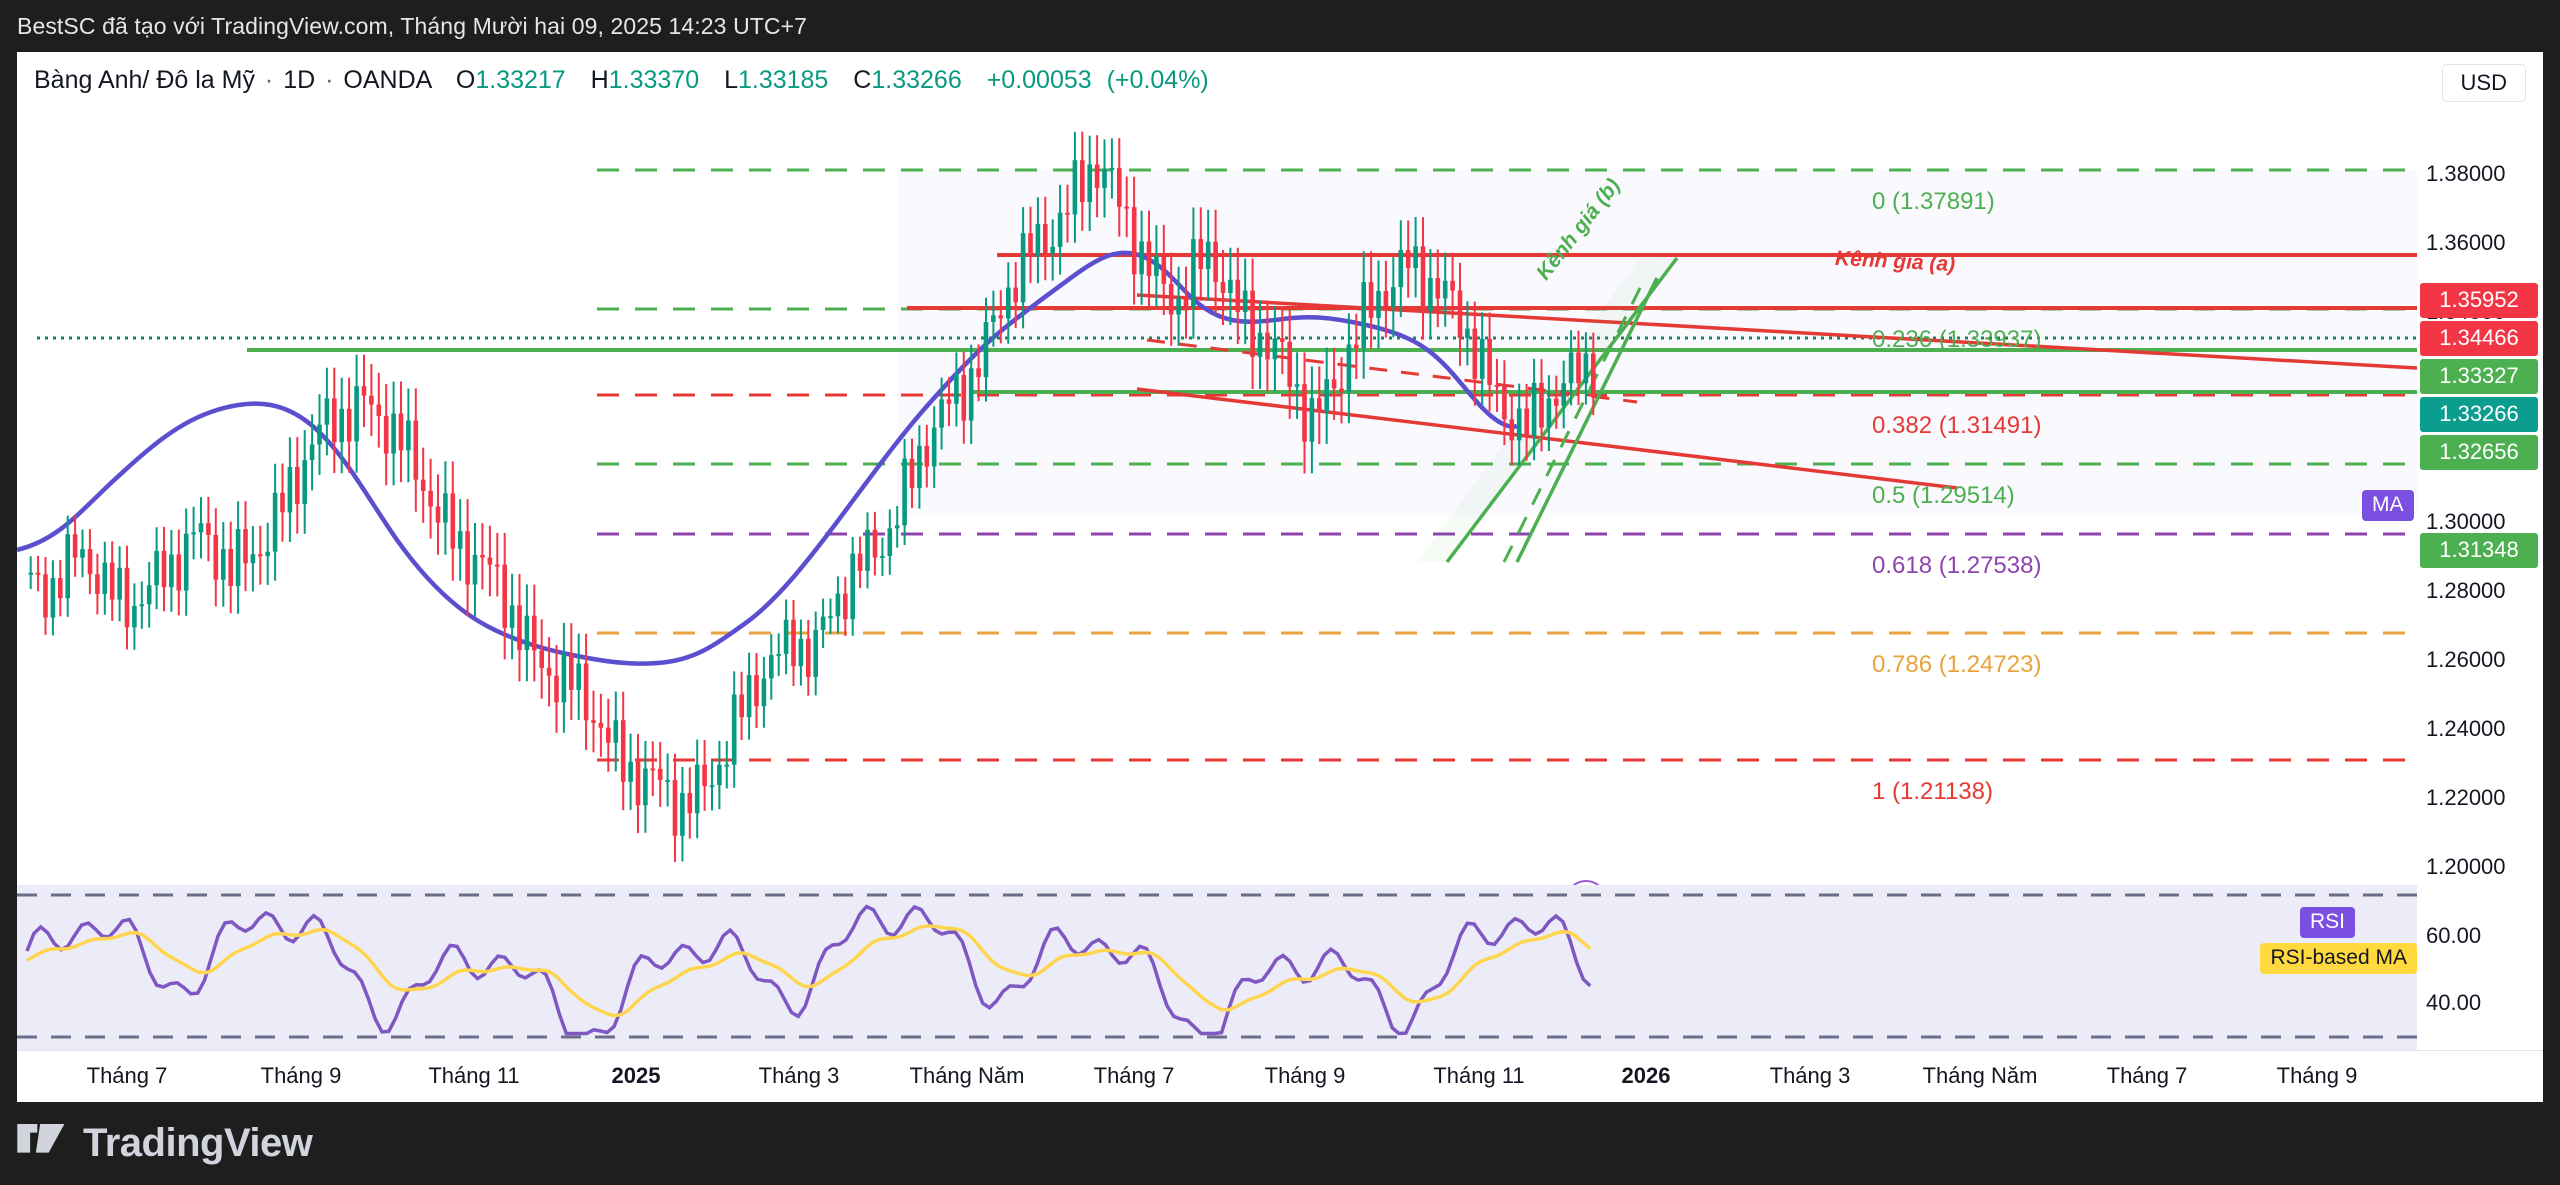 This screenshot has width=2560, height=1185. I want to click on footer-bar: TradingView, so click(1280, 1143).